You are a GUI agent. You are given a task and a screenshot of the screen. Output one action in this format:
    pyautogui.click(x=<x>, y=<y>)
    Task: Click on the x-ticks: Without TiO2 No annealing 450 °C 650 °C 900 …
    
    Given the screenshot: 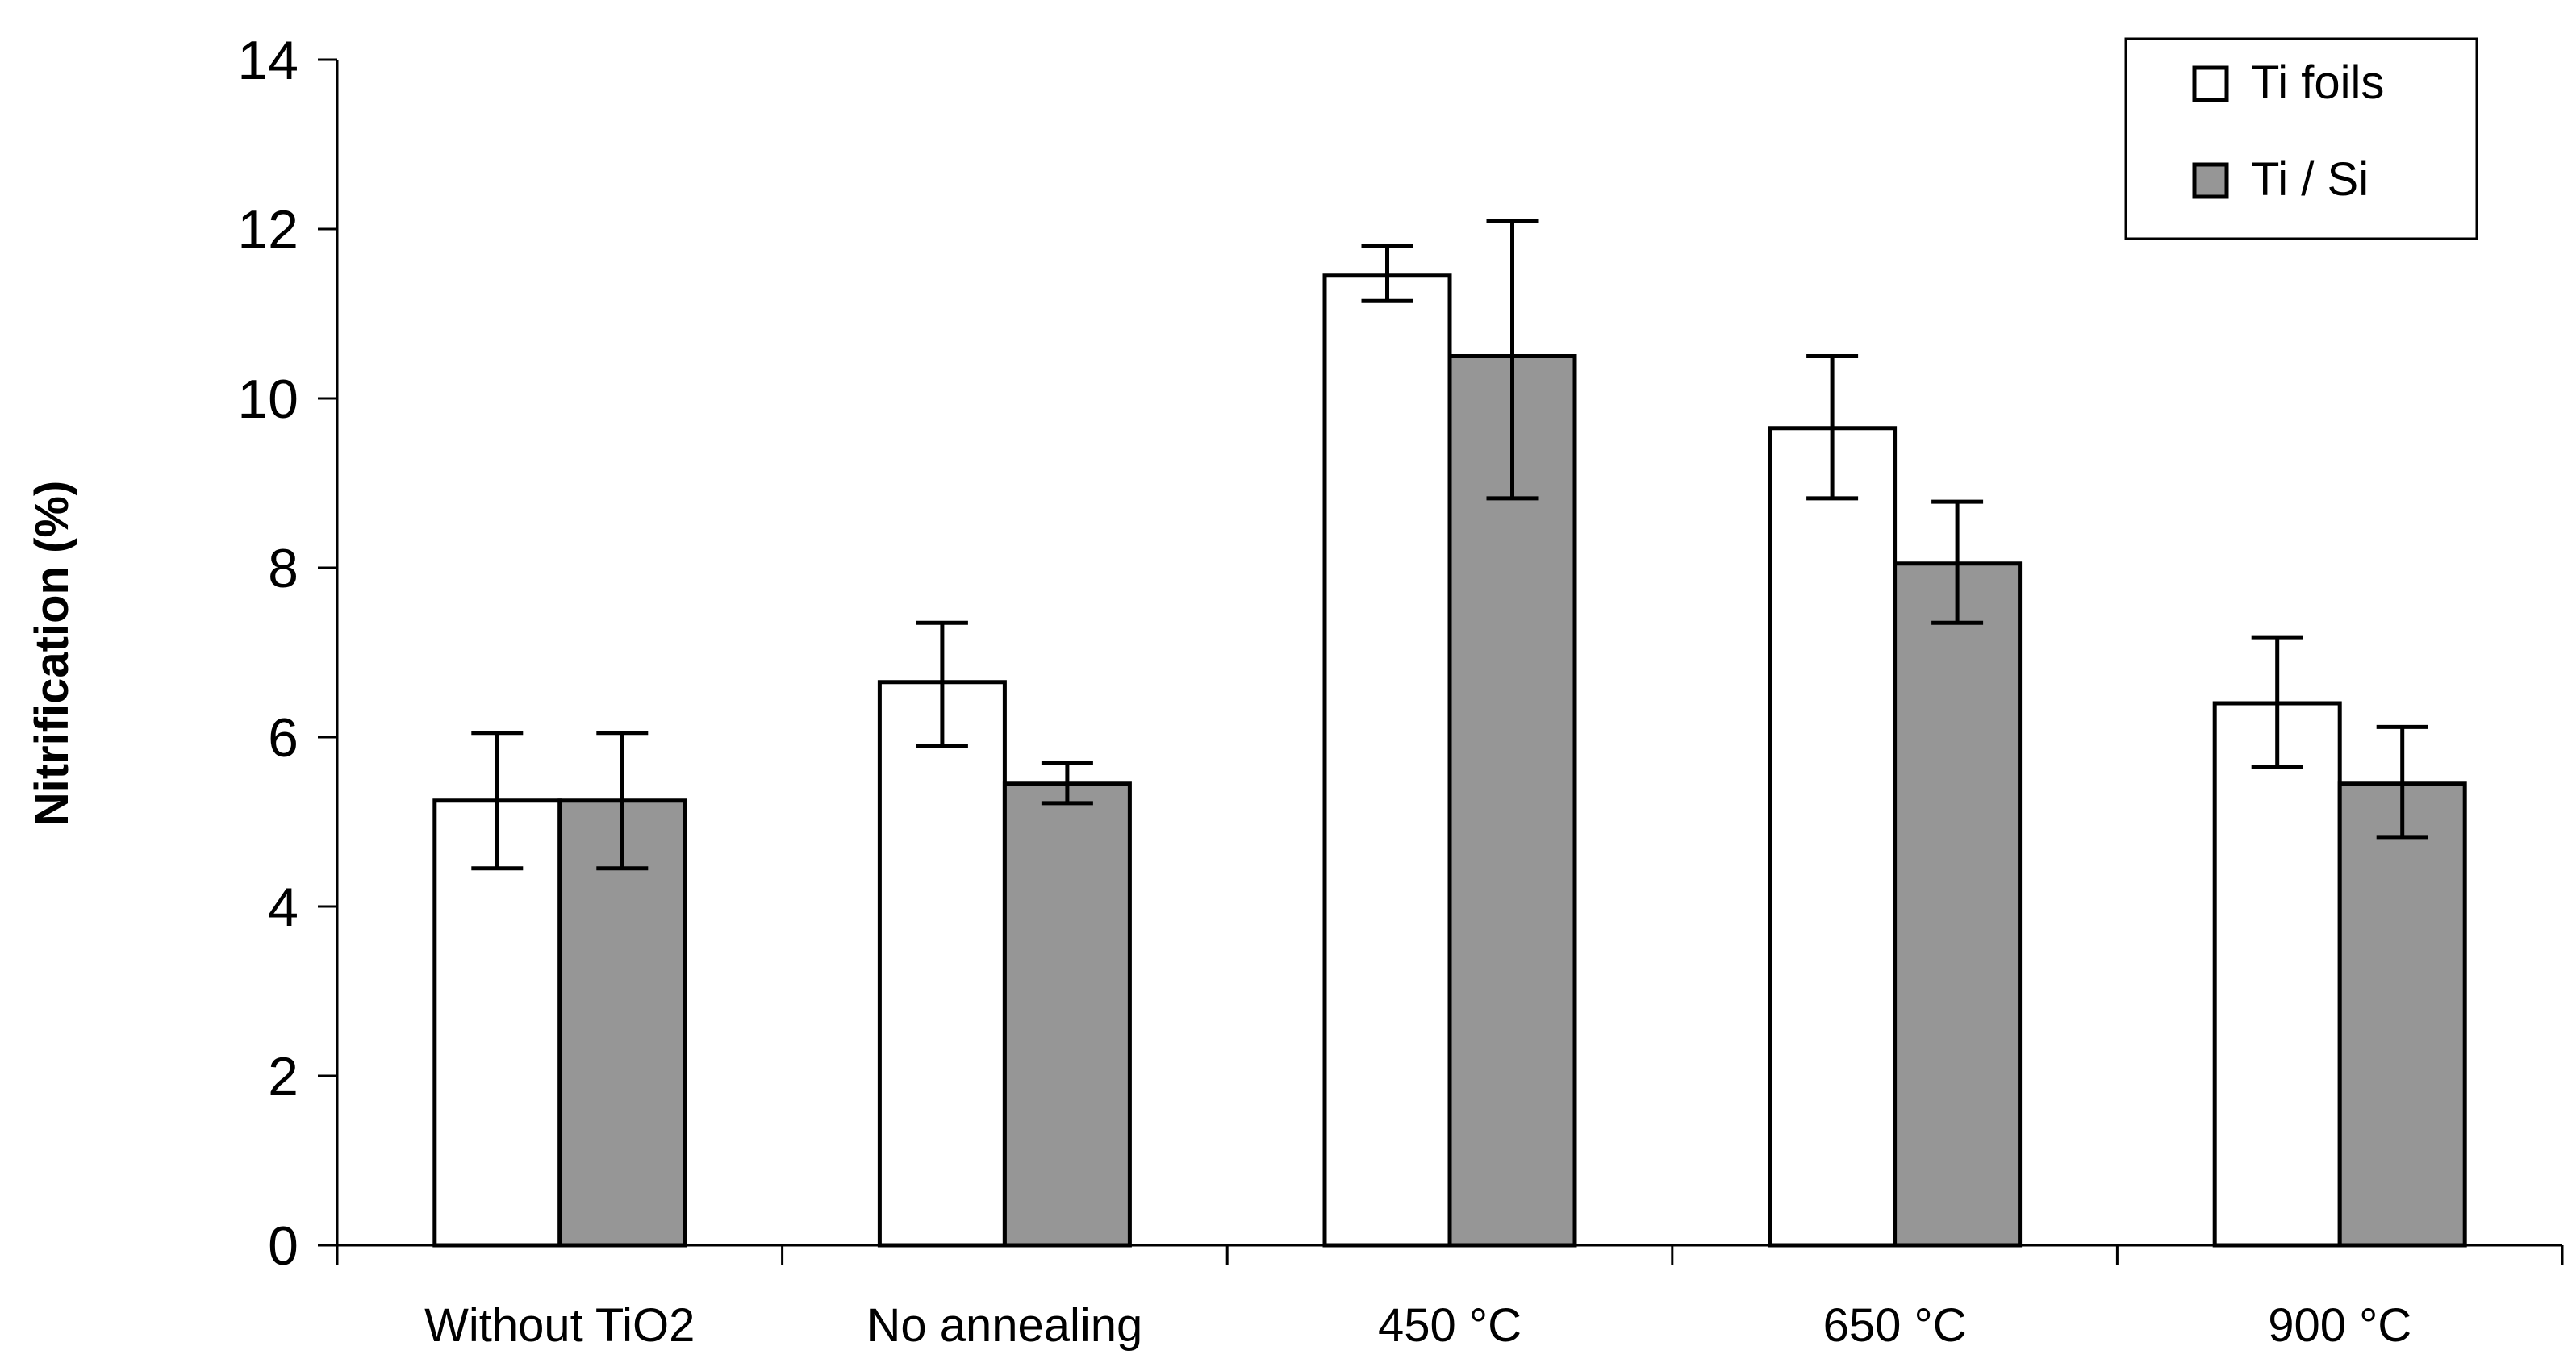 What is the action you would take?
    pyautogui.click(x=1450, y=1298)
    